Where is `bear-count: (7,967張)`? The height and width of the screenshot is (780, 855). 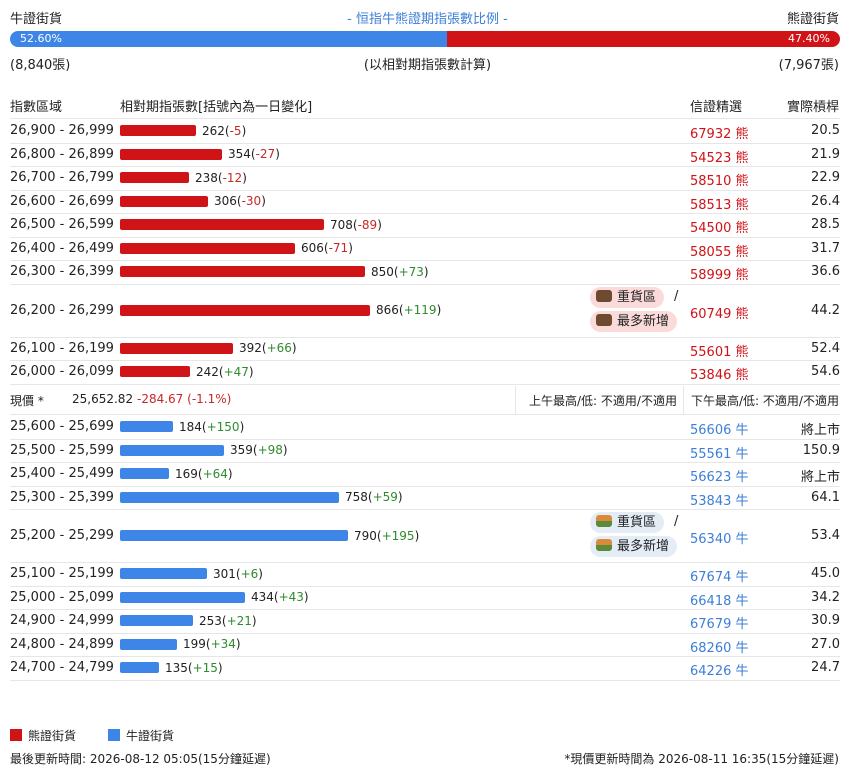 bear-count: (7,967張) is located at coordinates (808, 65).